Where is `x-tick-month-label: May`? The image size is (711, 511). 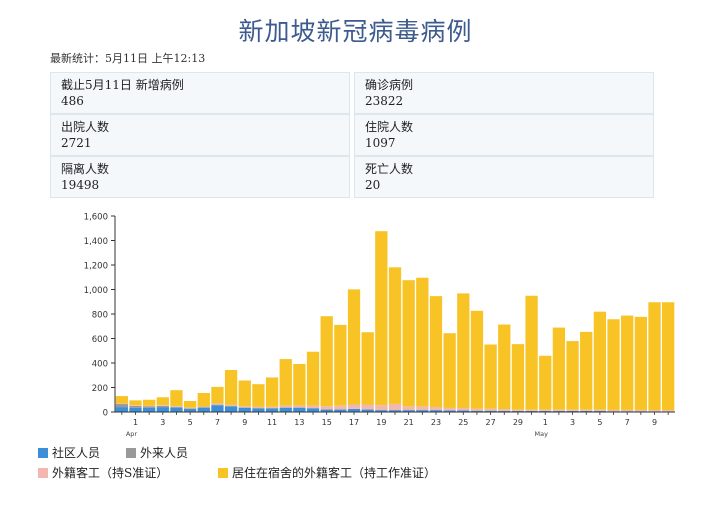
x-tick-month-label: May is located at coordinates (542, 434).